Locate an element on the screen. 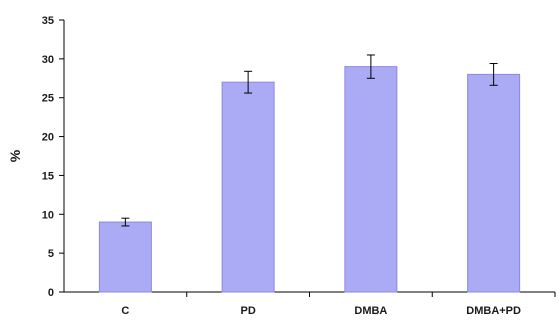  y-tick-label: 35 is located at coordinates (48, 21).